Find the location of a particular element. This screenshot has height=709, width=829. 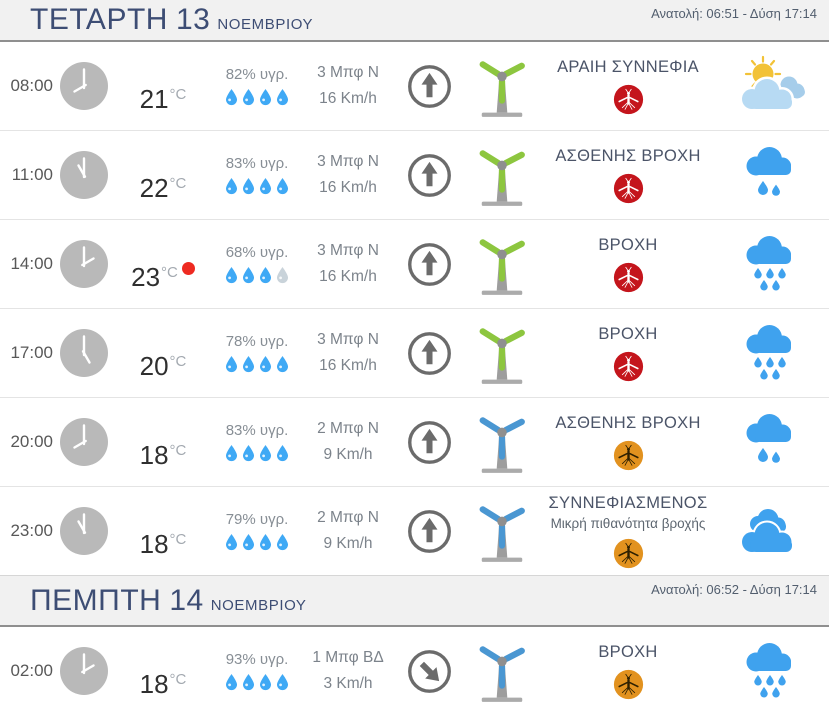

time-label: 20:00 is located at coordinates (31, 441).